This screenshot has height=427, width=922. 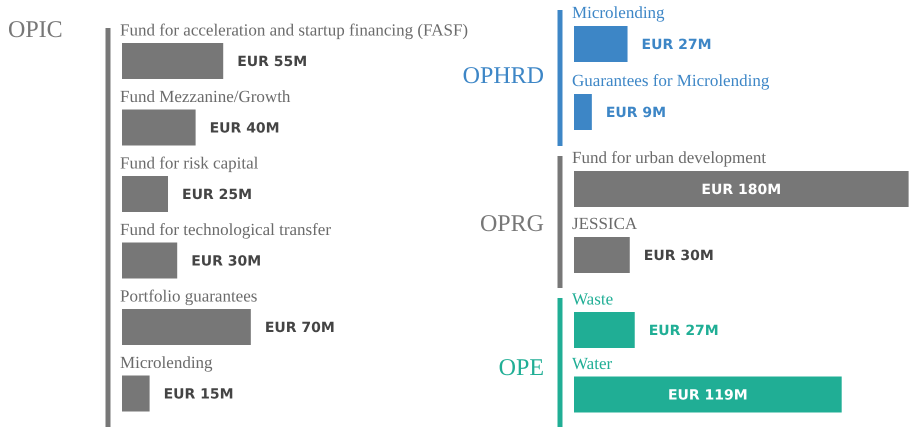 I want to click on y-tick-label: Fund Mezzanine/Growth, so click(x=205, y=96).